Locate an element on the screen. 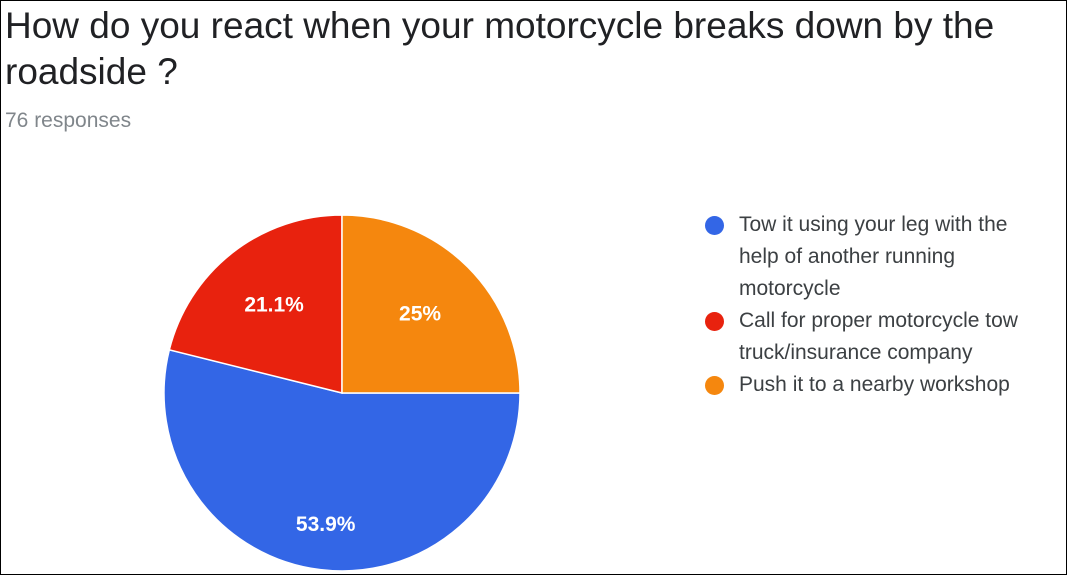 The width and height of the screenshot is (1067, 575). slice-label: 53.9% is located at coordinates (326, 524).